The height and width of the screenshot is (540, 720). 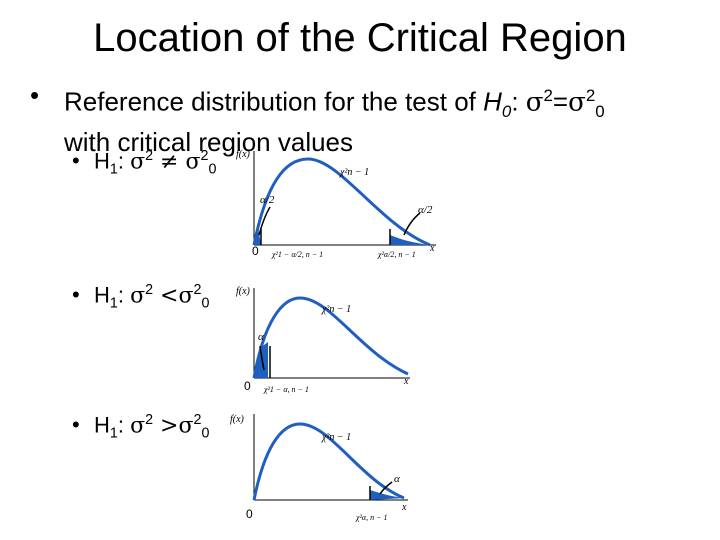 I want to click on operator: ≠, so click(x=169, y=162).